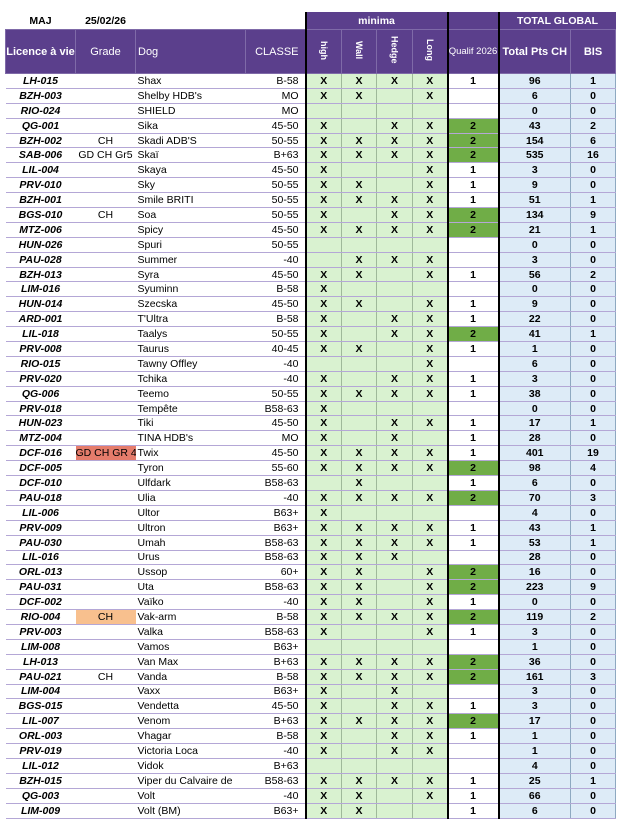 This screenshot has width=622, height=822. Describe the element at coordinates (190, 468) in the screenshot. I see `dog-cell: Tyron` at that location.